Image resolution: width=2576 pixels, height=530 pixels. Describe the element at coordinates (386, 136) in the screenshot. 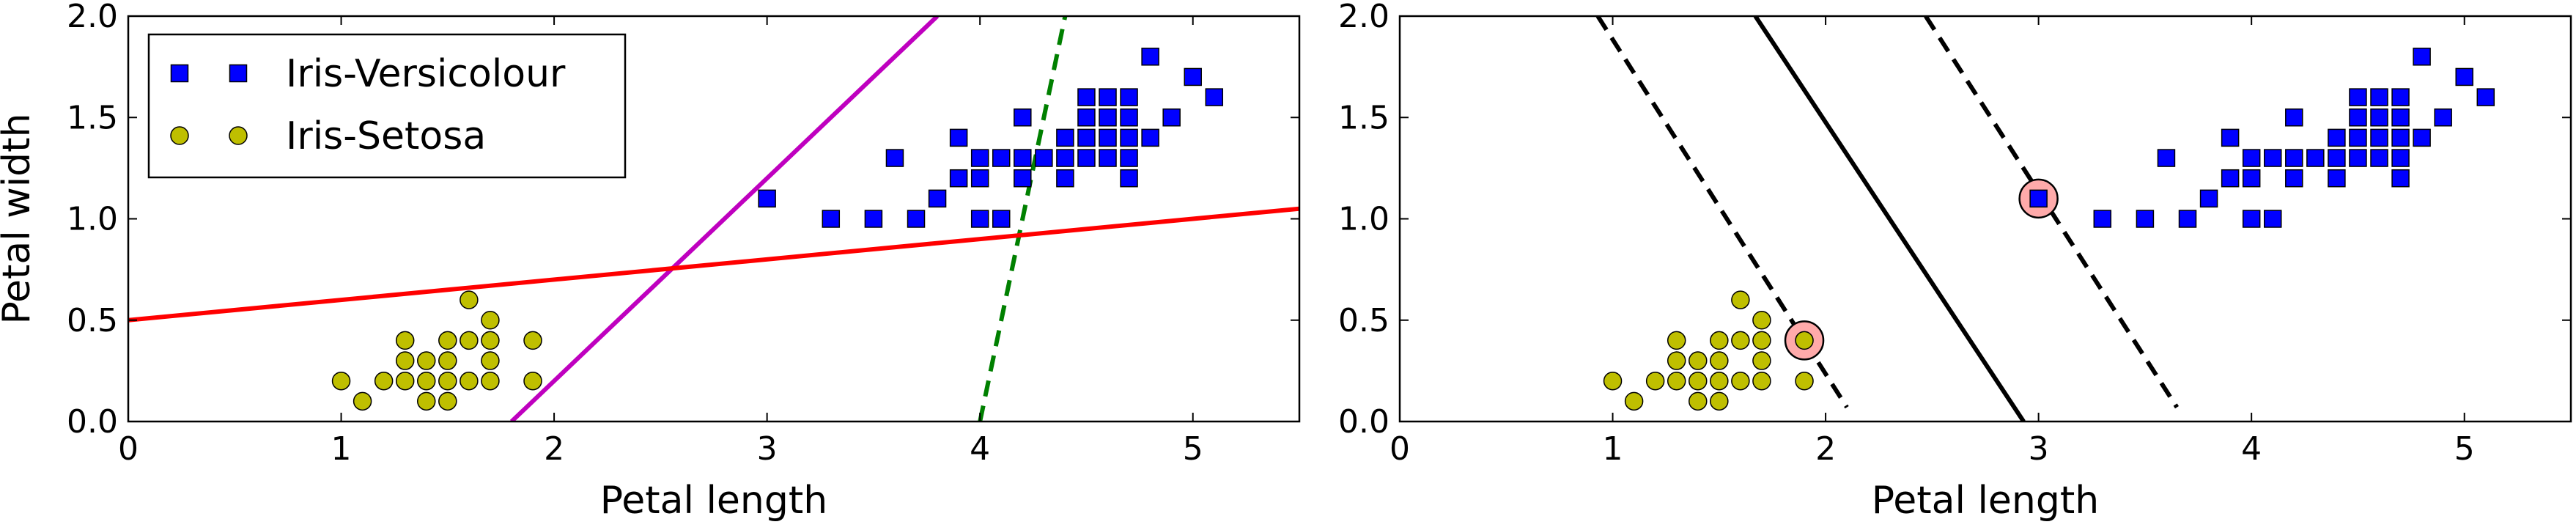

I see `legend-label: Iris-Setosa` at that location.